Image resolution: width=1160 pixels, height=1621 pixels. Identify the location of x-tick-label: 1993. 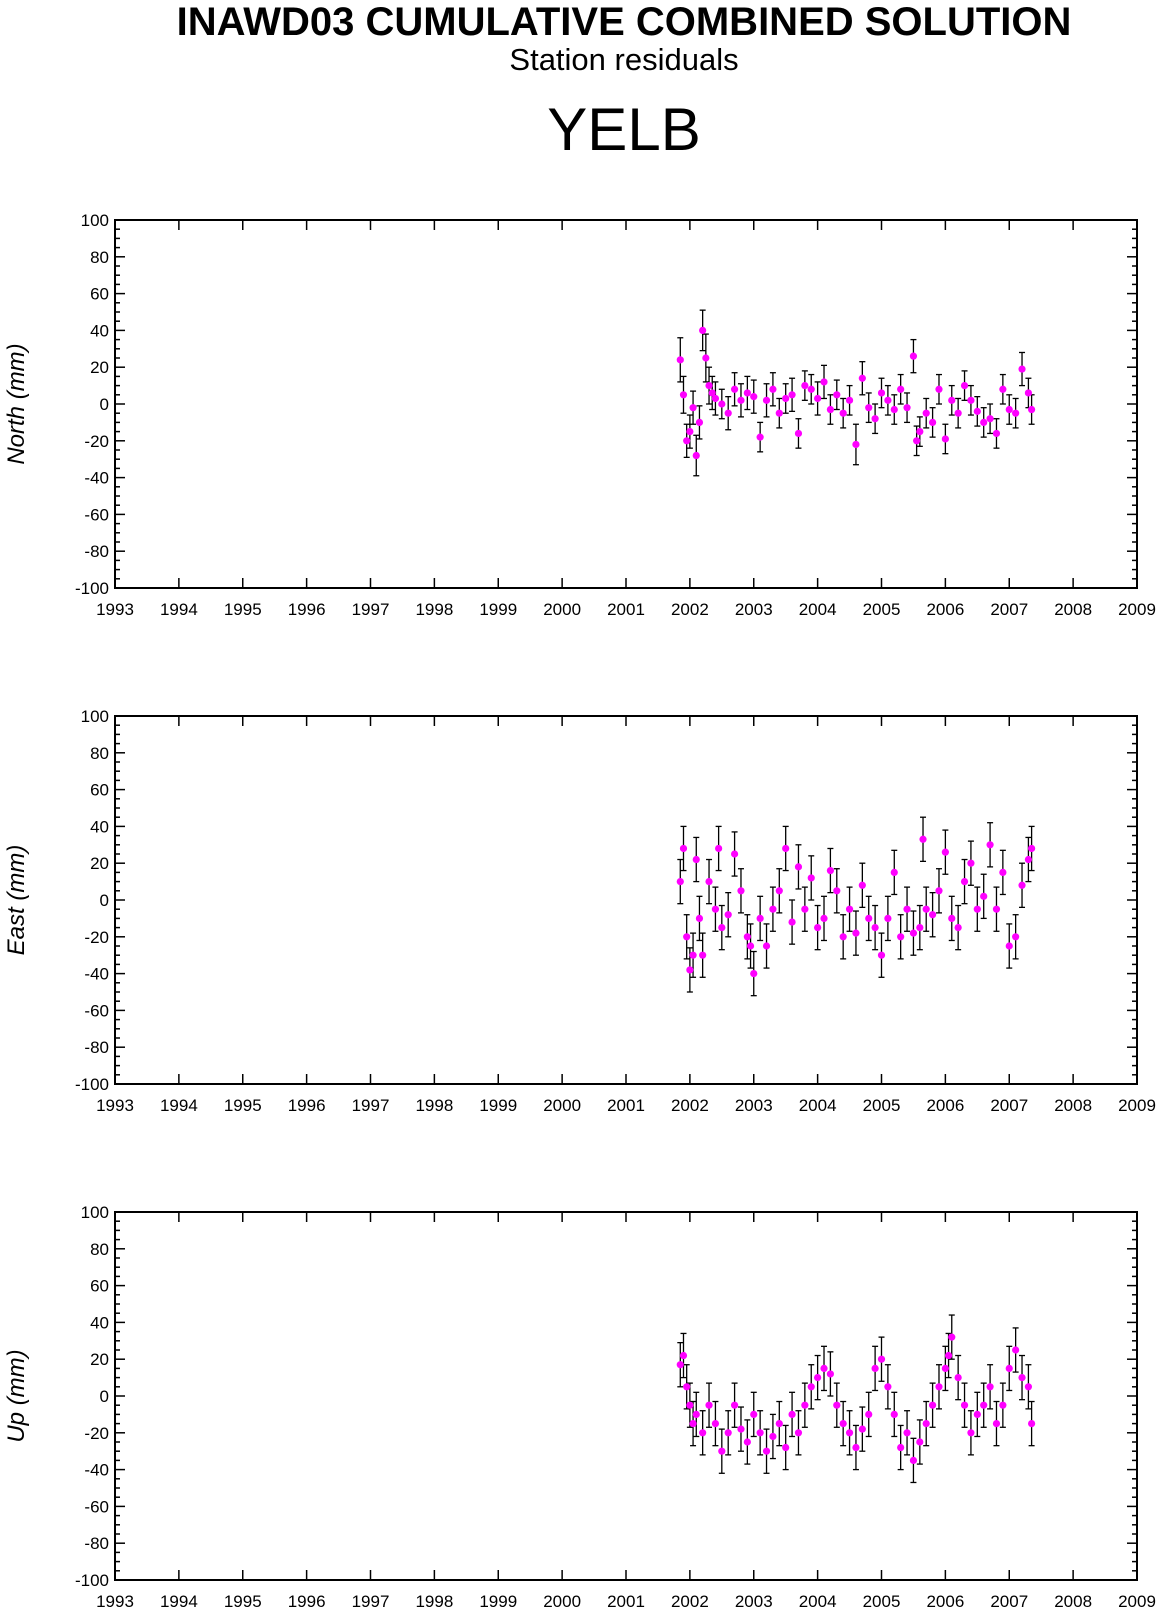
(115, 609).